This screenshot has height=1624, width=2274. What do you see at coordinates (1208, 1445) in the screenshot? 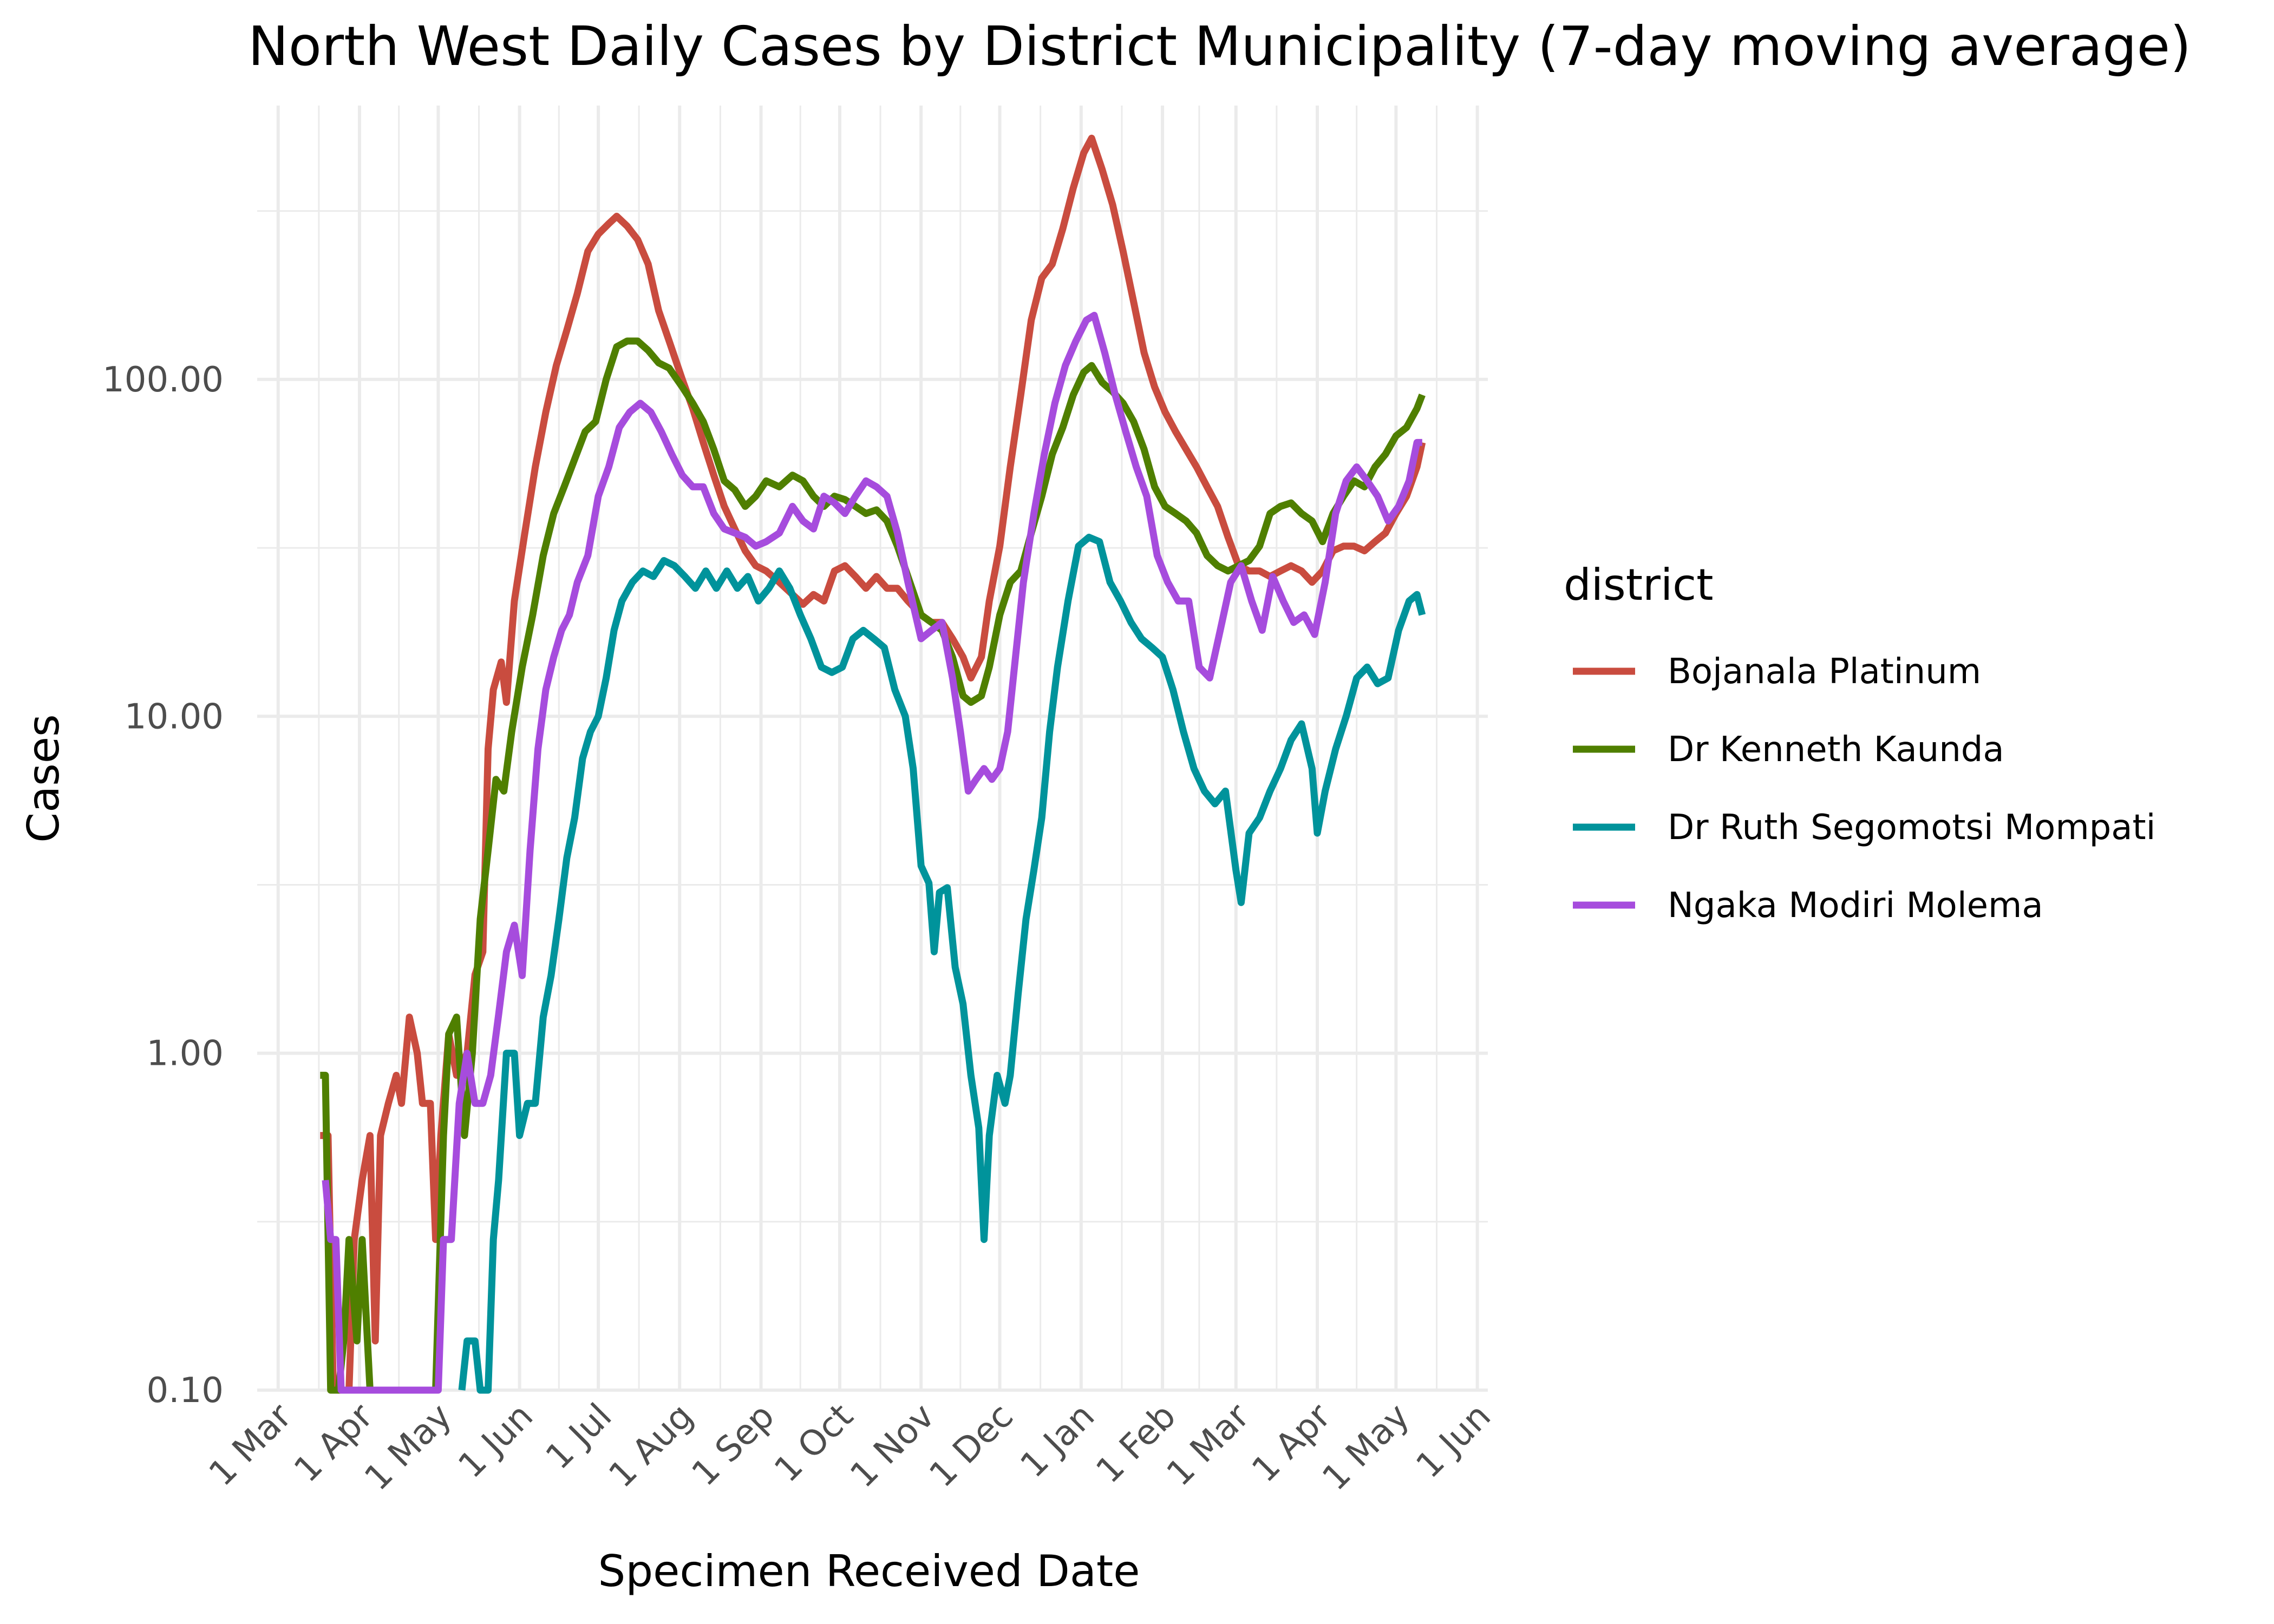
I see `x-tick-label: 1 Mar` at bounding box center [1208, 1445].